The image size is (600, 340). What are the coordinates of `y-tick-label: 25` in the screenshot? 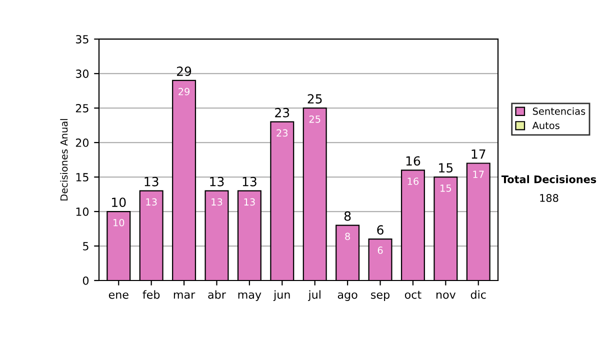 It's located at (82, 108).